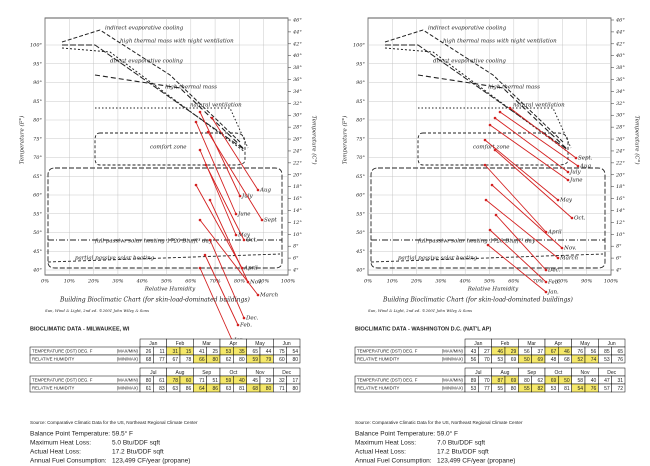 This screenshot has height=466, width=650. I want to click on table-cell, so click(618, 388).